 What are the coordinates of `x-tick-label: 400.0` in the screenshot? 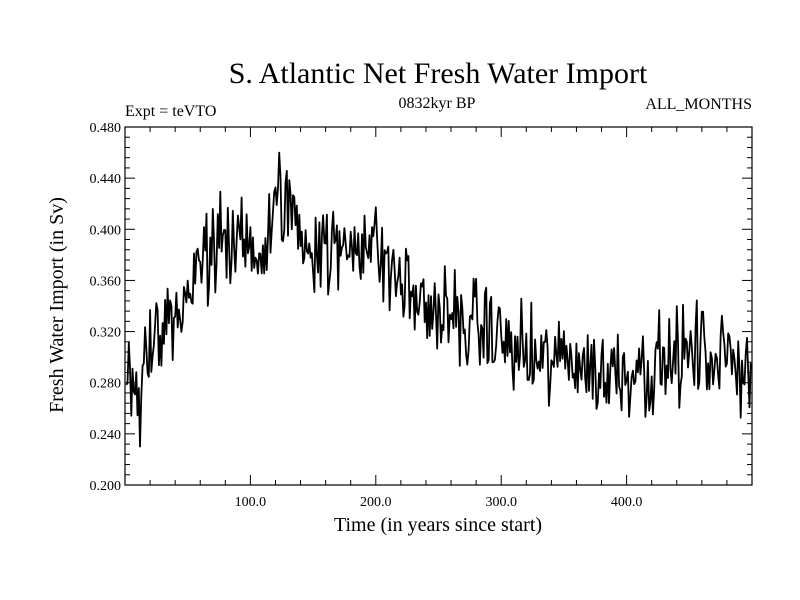 It's located at (627, 502).